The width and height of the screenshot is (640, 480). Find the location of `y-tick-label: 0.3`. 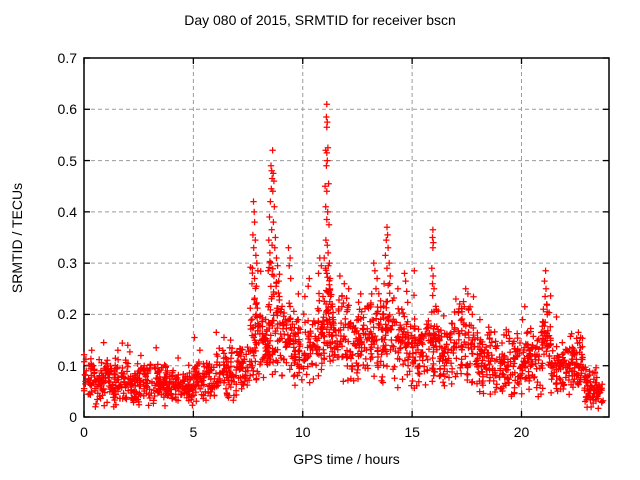

y-tick-label: 0.3 is located at coordinates (67, 263).